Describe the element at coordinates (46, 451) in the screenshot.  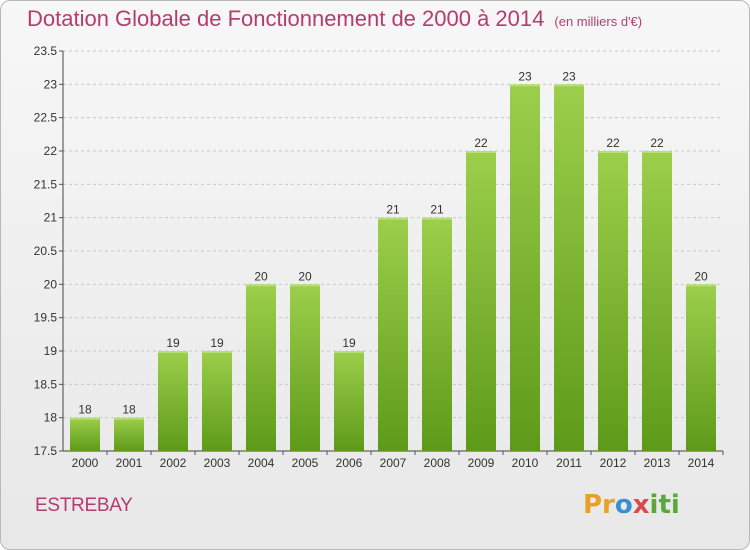
I see `y-tick-label: 17.5` at that location.